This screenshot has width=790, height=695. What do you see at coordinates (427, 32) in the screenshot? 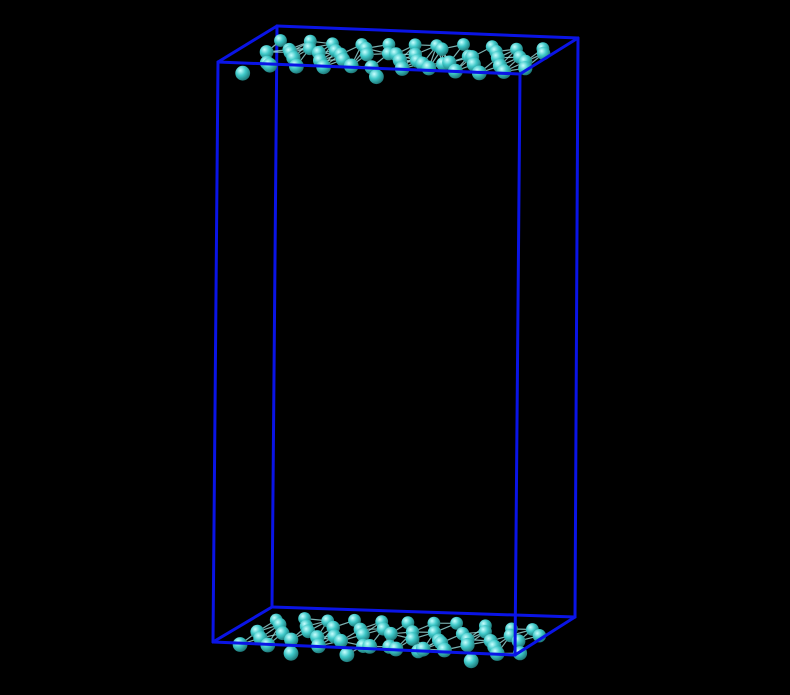
I see `box-edge-top-back` at bounding box center [427, 32].